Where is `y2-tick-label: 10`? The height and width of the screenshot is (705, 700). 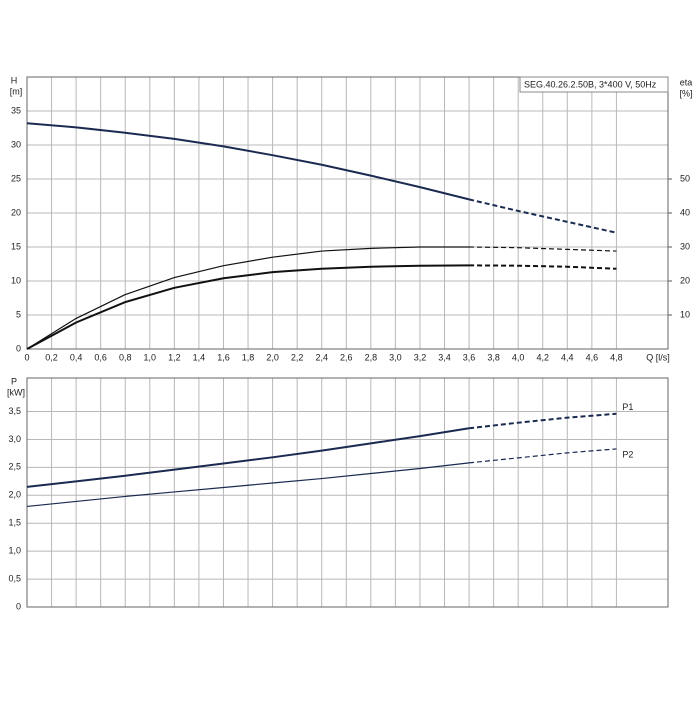
y2-tick-label: 10 is located at coordinates (685, 314).